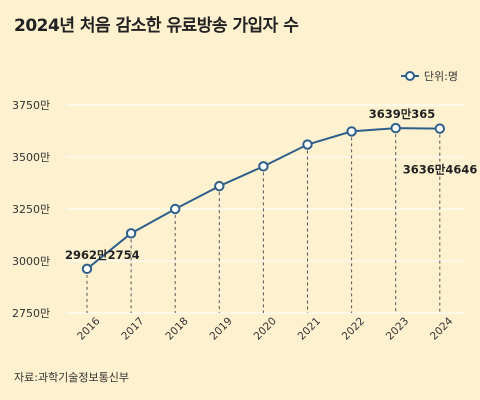 This screenshot has height=400, width=480. What do you see at coordinates (397, 328) in the screenshot?
I see `x-tick-label: 2023` at bounding box center [397, 328].